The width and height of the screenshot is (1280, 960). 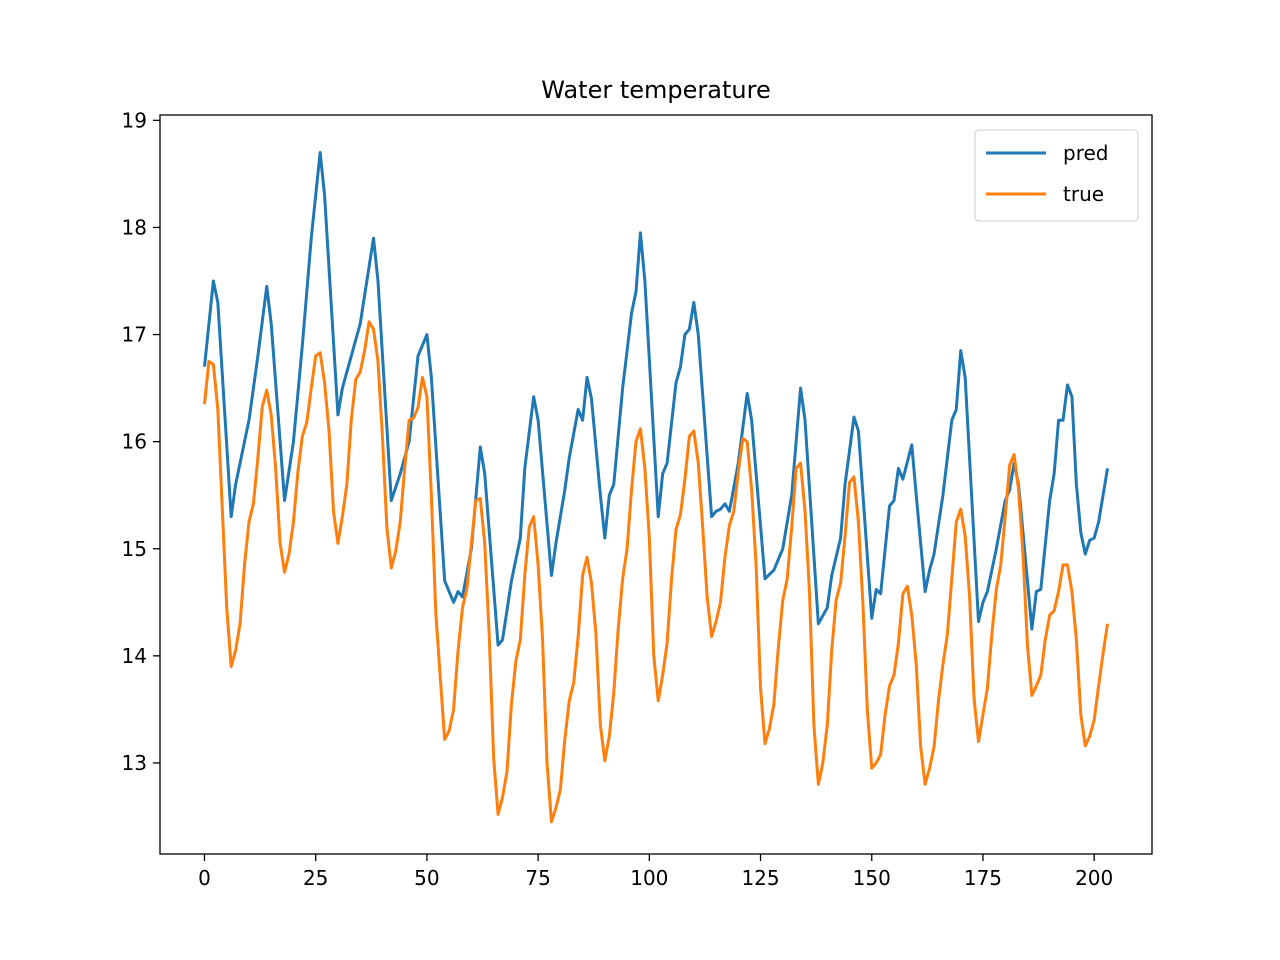 I want to click on x-tick-label: 50, so click(x=426, y=878).